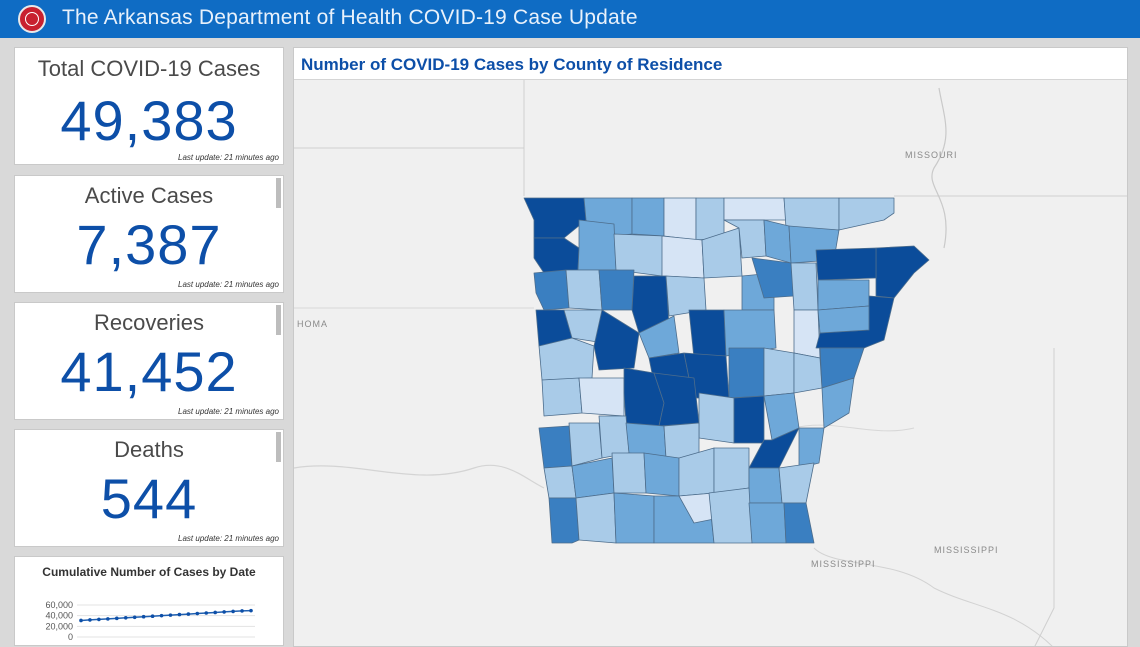  Describe the element at coordinates (808, 373) in the screenshot. I see `county-monroe` at that location.